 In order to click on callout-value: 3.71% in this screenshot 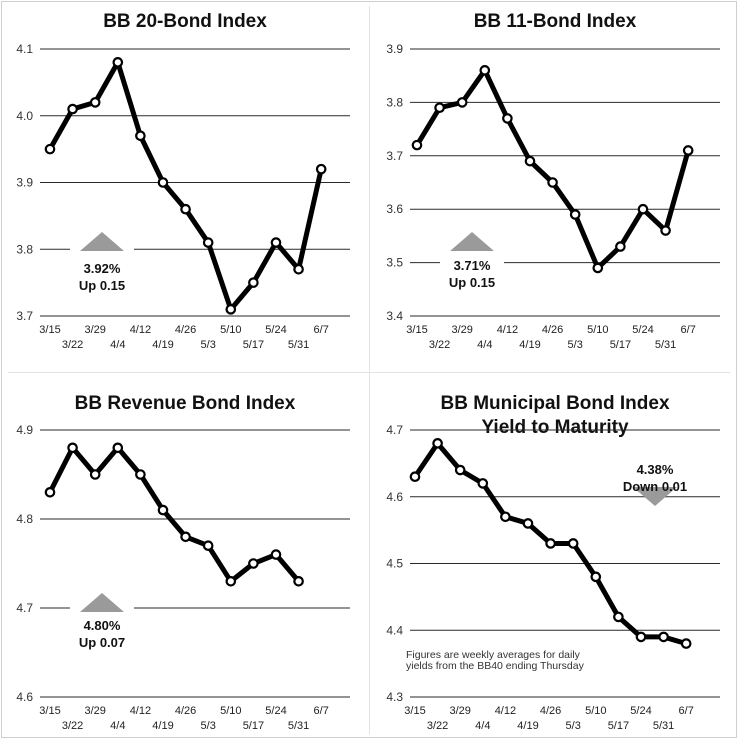, I will do `click(472, 265)`.